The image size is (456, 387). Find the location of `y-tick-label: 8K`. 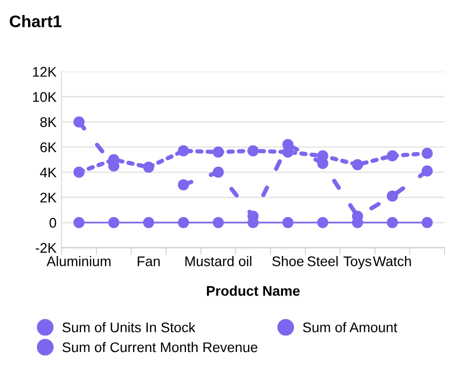

y-tick-label: 8K is located at coordinates (48, 122).